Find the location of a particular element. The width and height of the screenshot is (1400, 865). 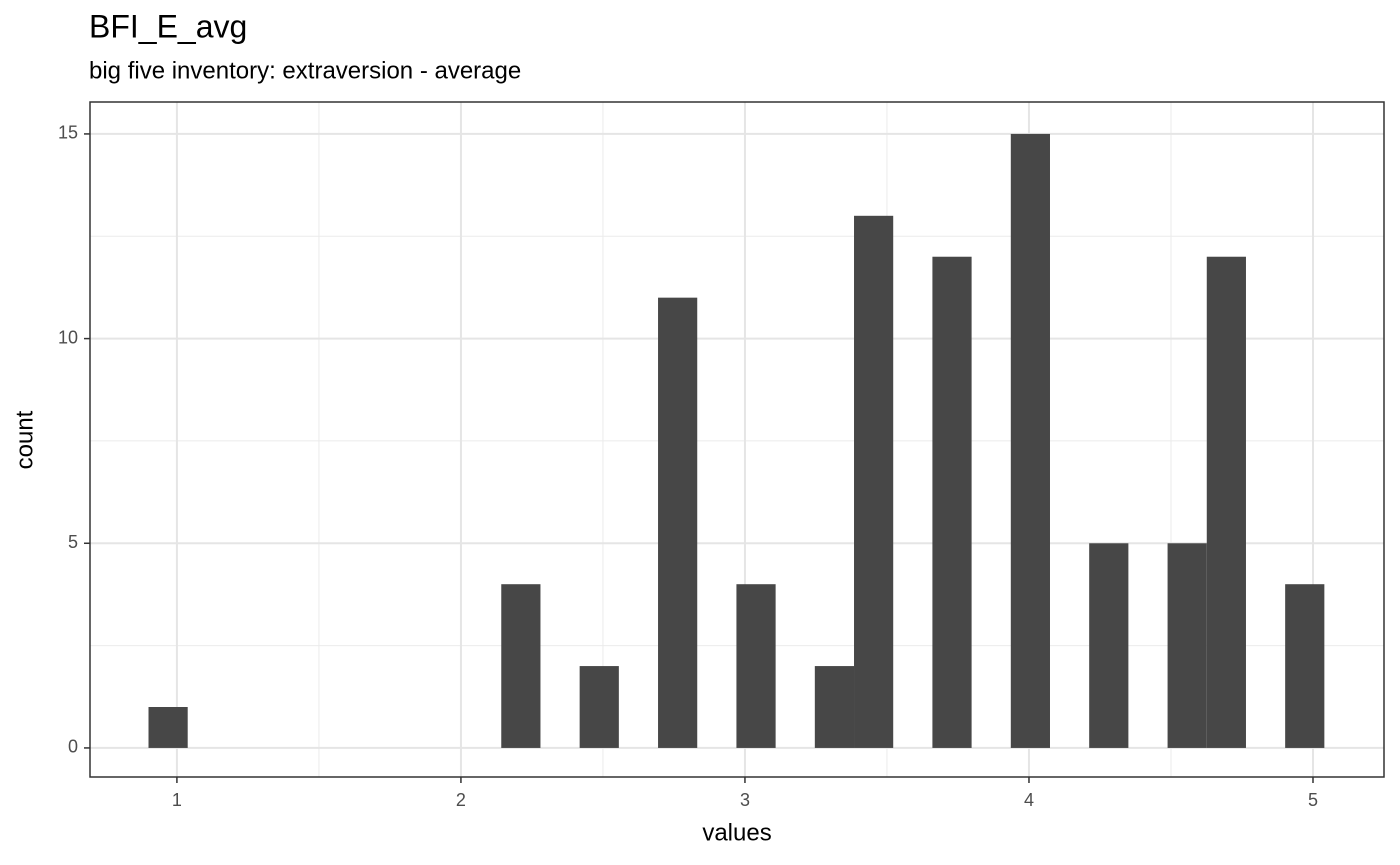

x-tick-label: 5 is located at coordinates (1313, 800).